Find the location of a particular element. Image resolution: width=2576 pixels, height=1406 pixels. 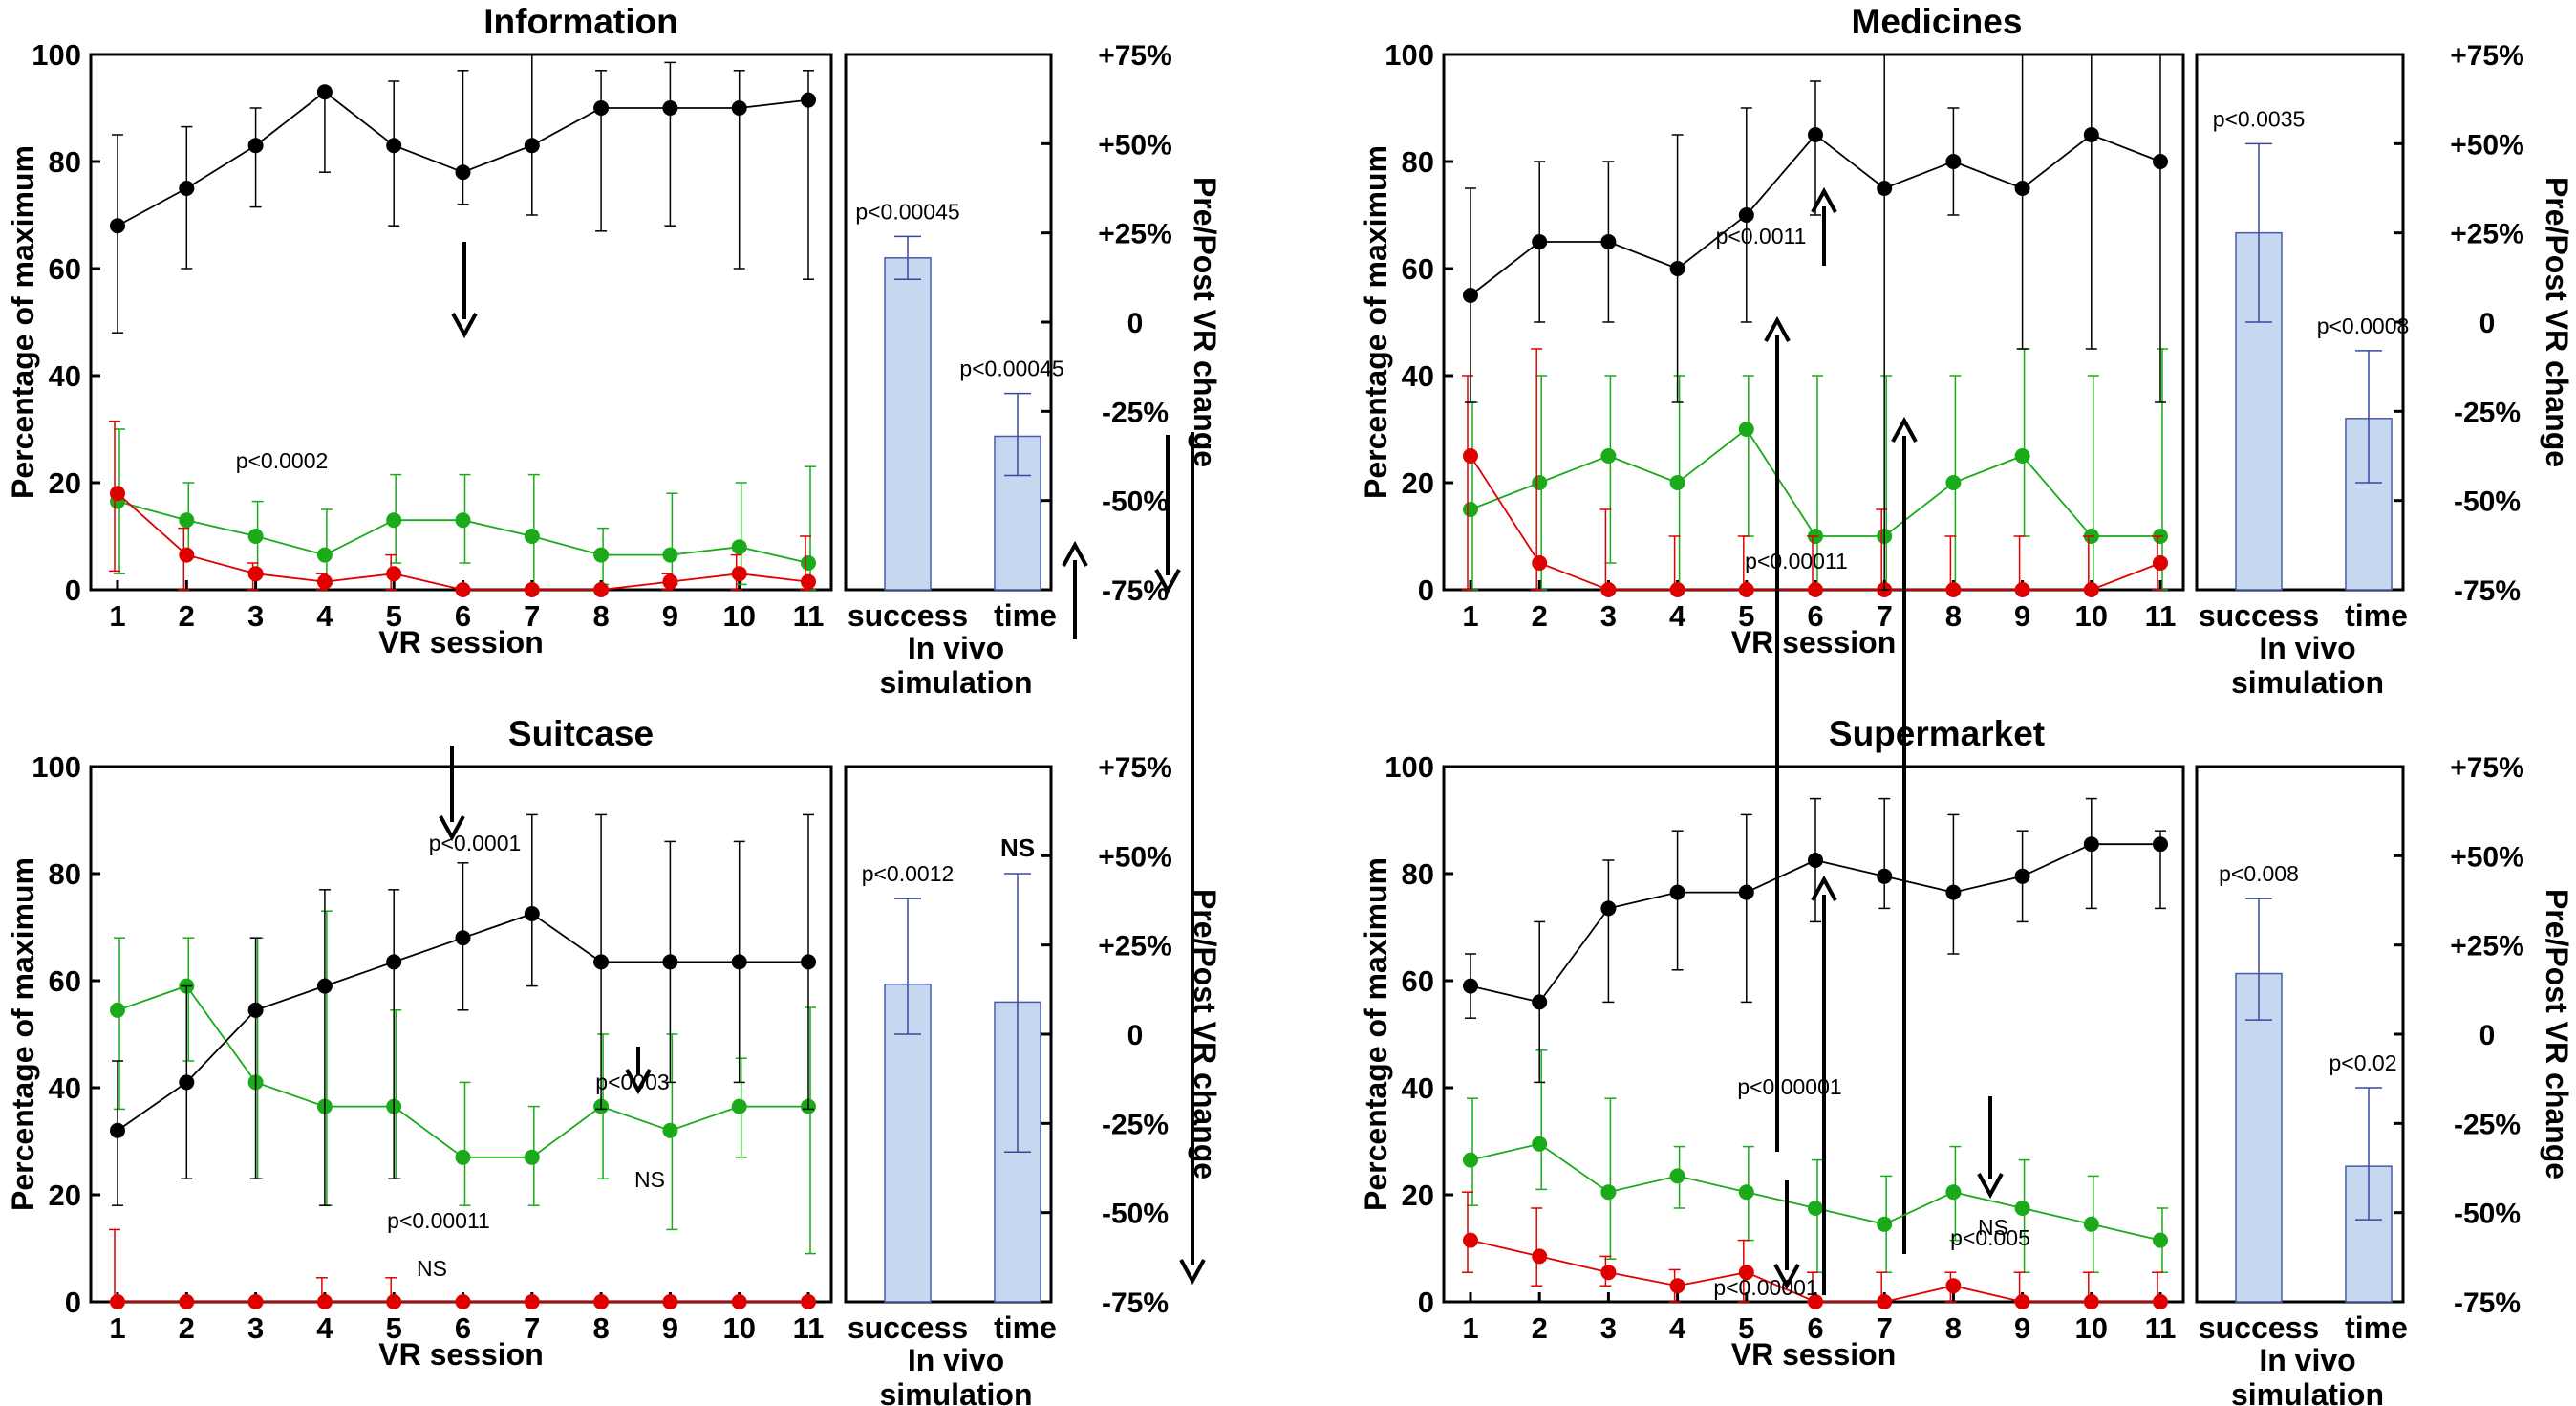

annotation-label: p<0.00001 is located at coordinates (1765, 1287).